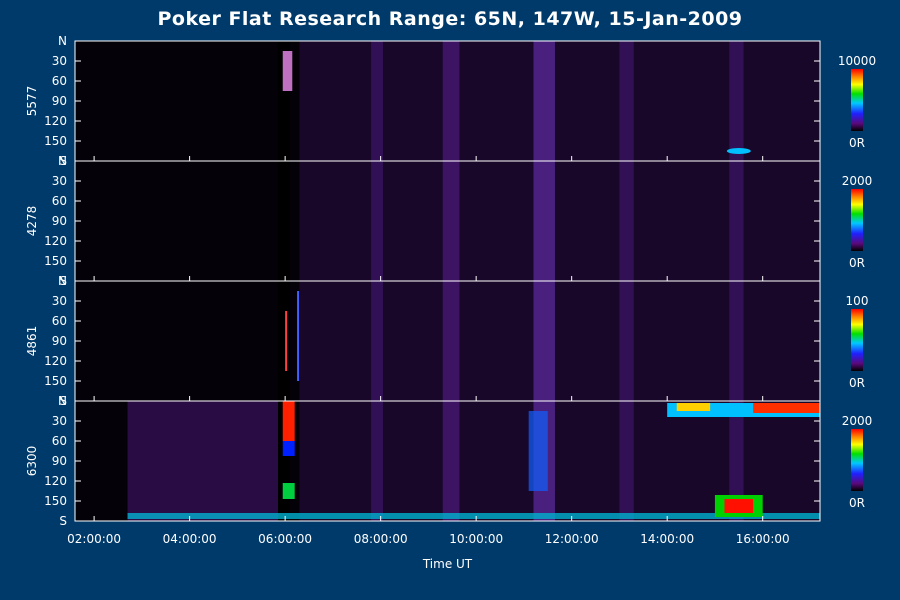 The width and height of the screenshot is (900, 600). Describe the element at coordinates (857, 61) in the screenshot. I see `colorbar-max-label: 10000` at that location.